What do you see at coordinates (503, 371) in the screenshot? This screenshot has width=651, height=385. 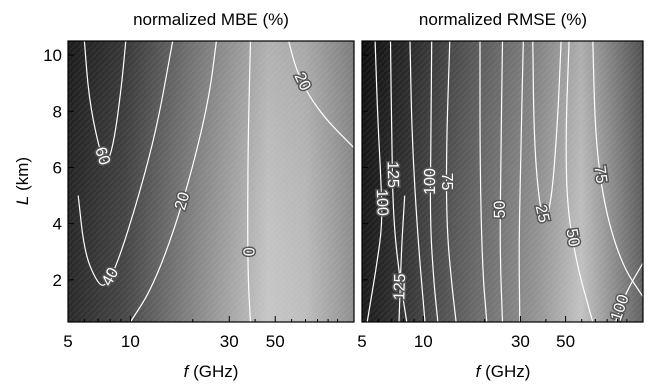 I see `rmse-x-axis-label: f (GHz)` at bounding box center [503, 371].